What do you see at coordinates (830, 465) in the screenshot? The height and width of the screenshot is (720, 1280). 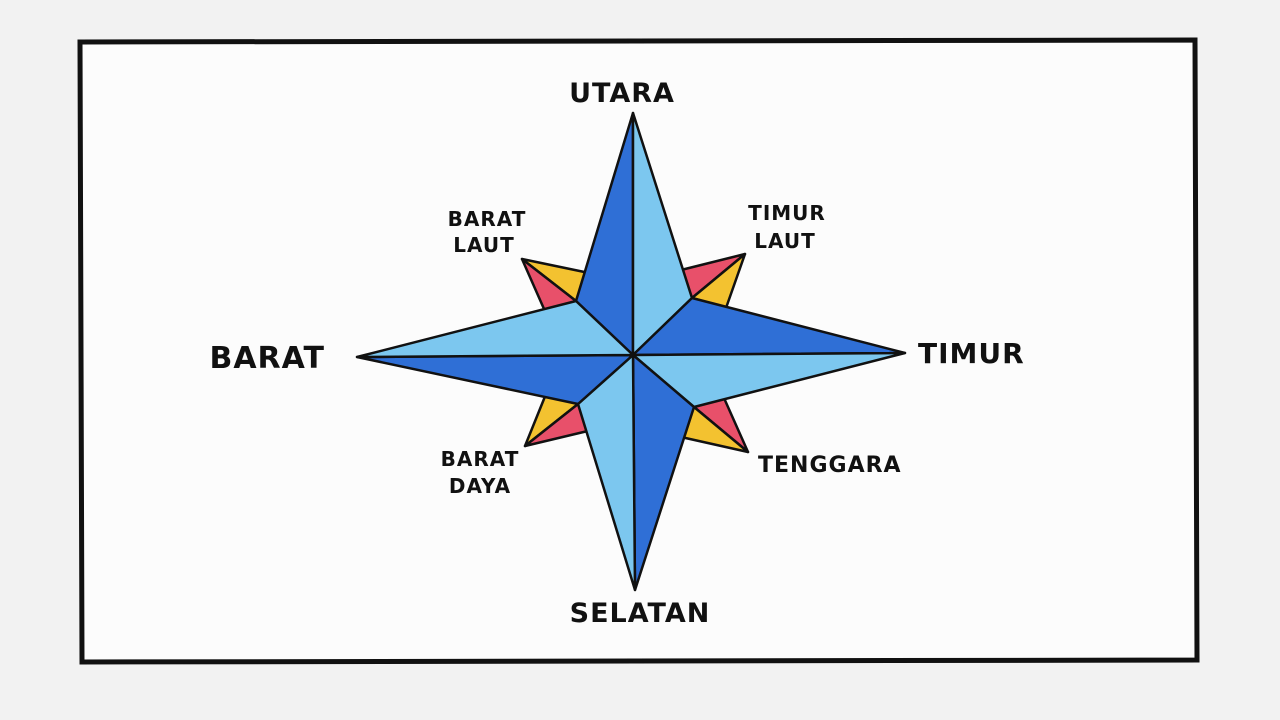 I see `label-southeast: TENGGARA` at bounding box center [830, 465].